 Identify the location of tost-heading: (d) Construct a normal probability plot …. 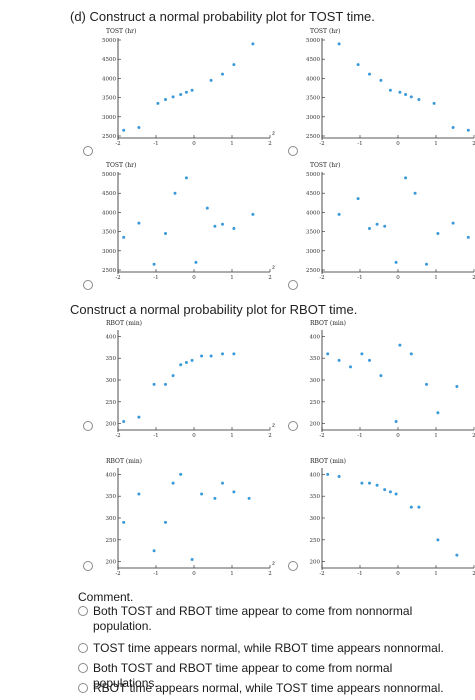
(222, 16).